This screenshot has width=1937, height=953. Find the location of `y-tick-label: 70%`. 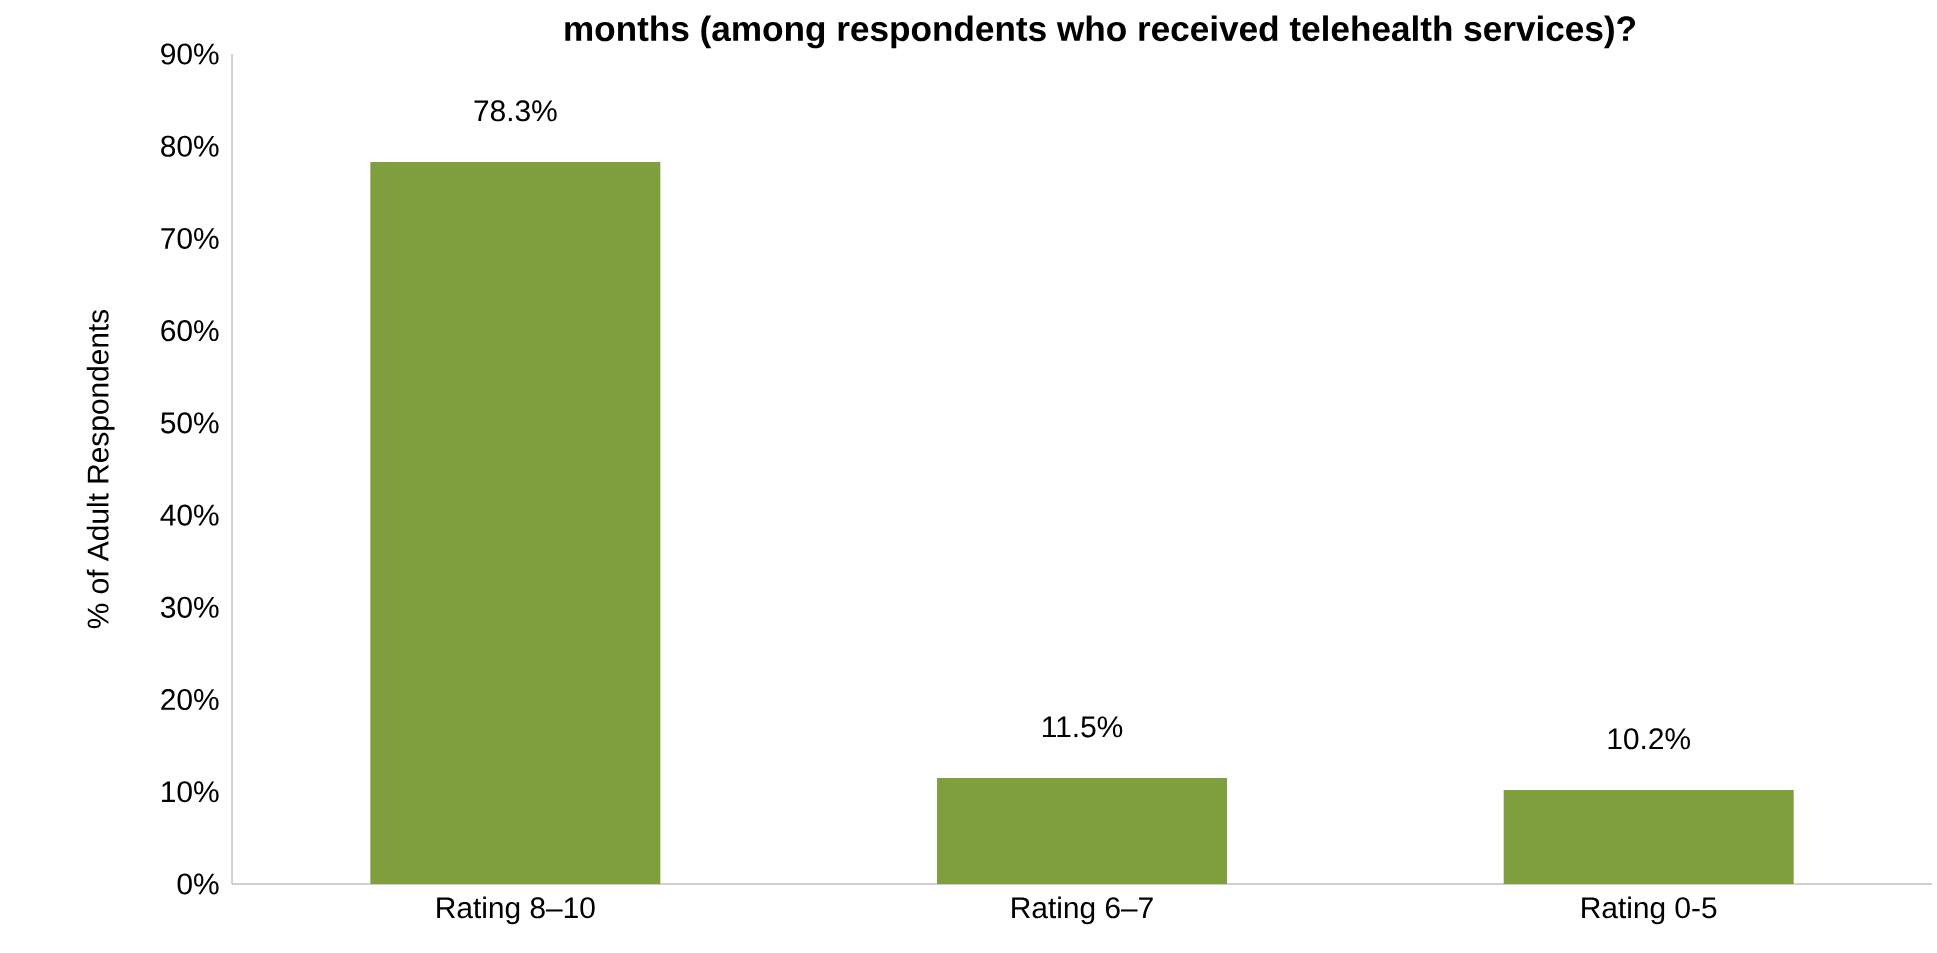

y-tick-label: 70% is located at coordinates (190, 238).